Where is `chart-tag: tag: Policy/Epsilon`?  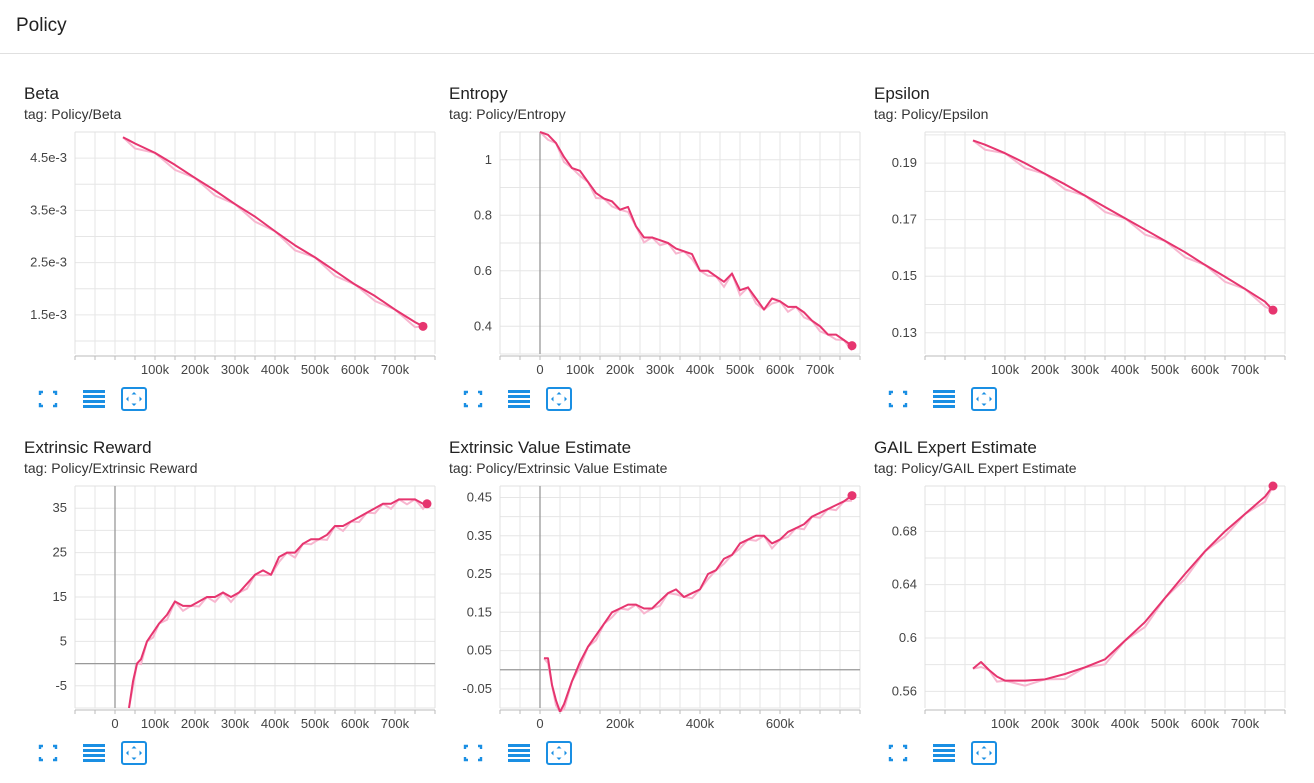 chart-tag: tag: Policy/Epsilon is located at coordinates (931, 114).